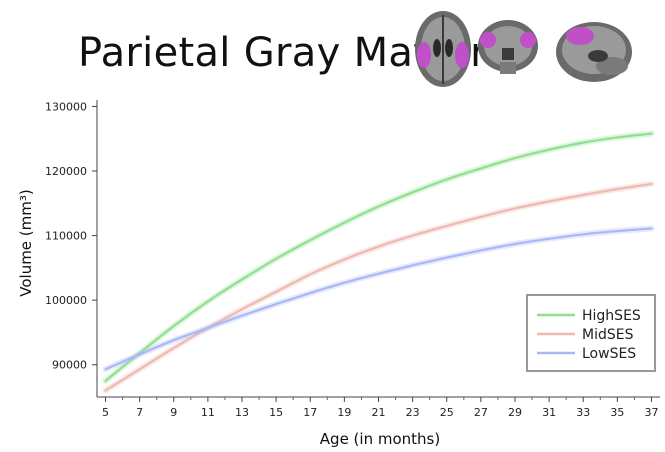 The image size is (665, 452). What do you see at coordinates (611, 316) in the screenshot?
I see `legend-label-highses: HighSES` at bounding box center [611, 316].